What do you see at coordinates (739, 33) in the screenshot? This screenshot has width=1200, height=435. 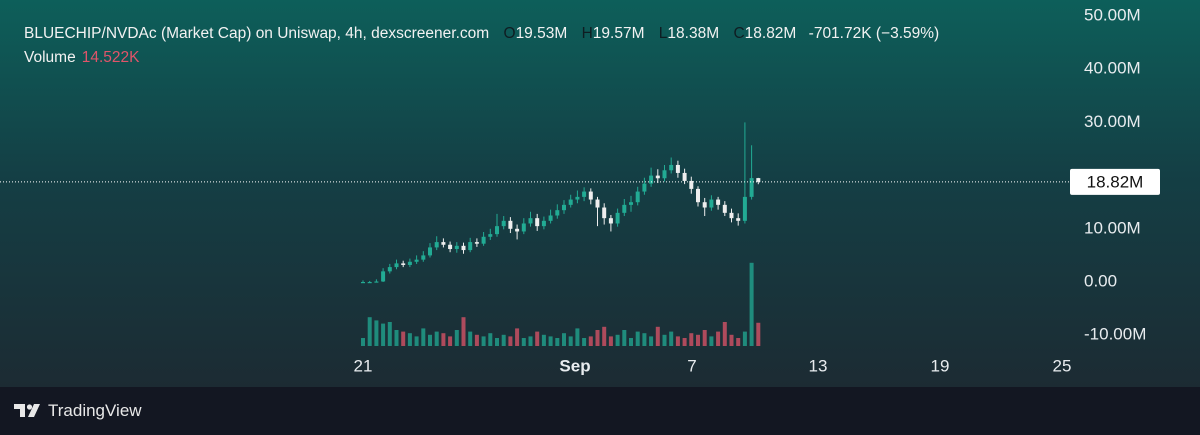 I see `legend-key: C` at bounding box center [739, 33].